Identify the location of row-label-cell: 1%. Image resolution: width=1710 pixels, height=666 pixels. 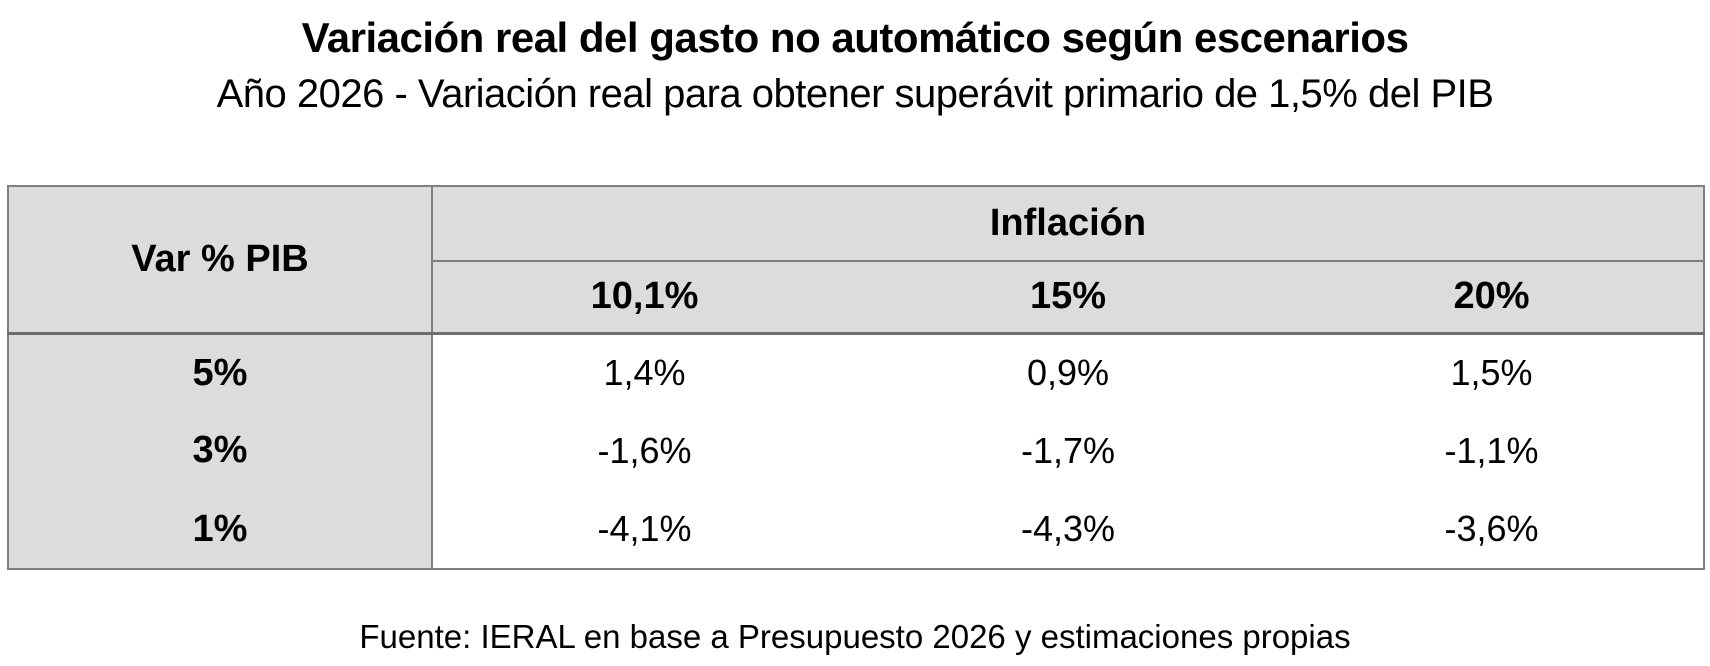
(220, 529).